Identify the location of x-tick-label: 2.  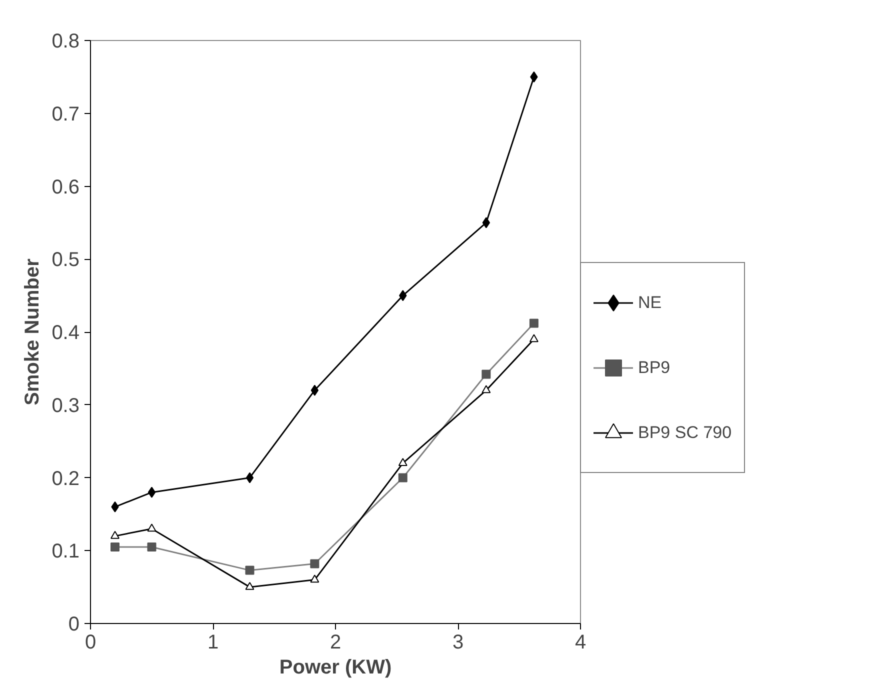
(336, 643).